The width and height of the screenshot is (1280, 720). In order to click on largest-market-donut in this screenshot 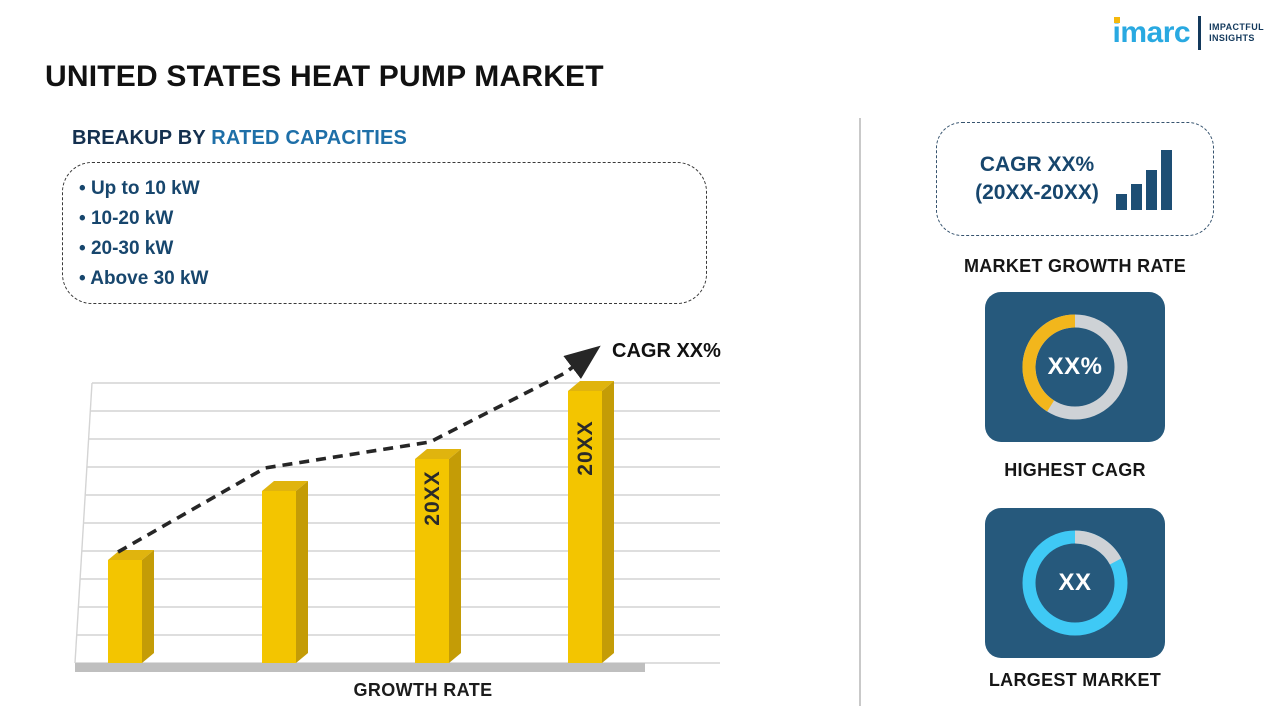, I will do `click(1075, 583)`.